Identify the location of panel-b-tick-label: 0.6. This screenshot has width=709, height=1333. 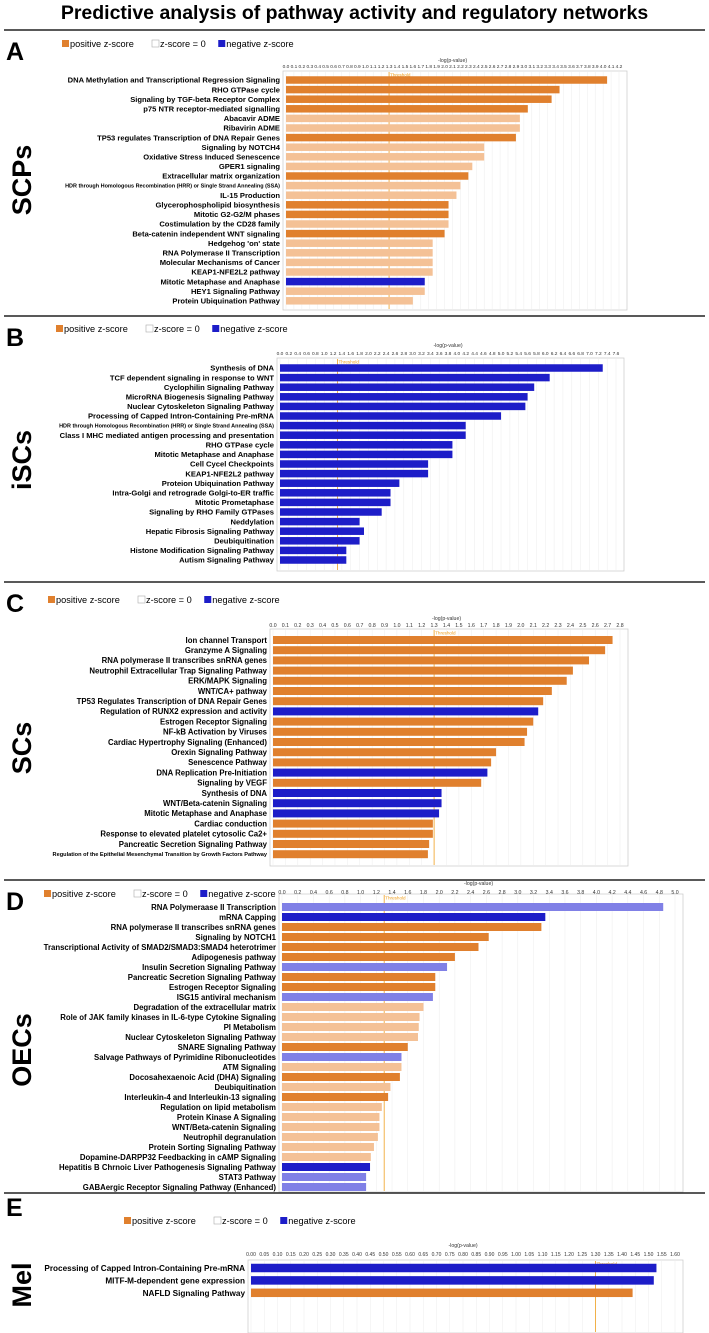
(306, 354).